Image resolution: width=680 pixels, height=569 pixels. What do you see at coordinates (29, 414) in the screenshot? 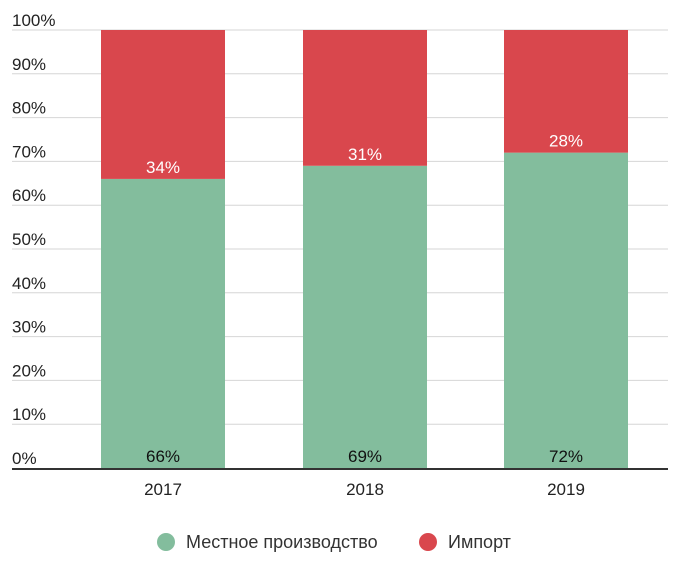
I see `y-tick-label: 10%` at bounding box center [29, 414].